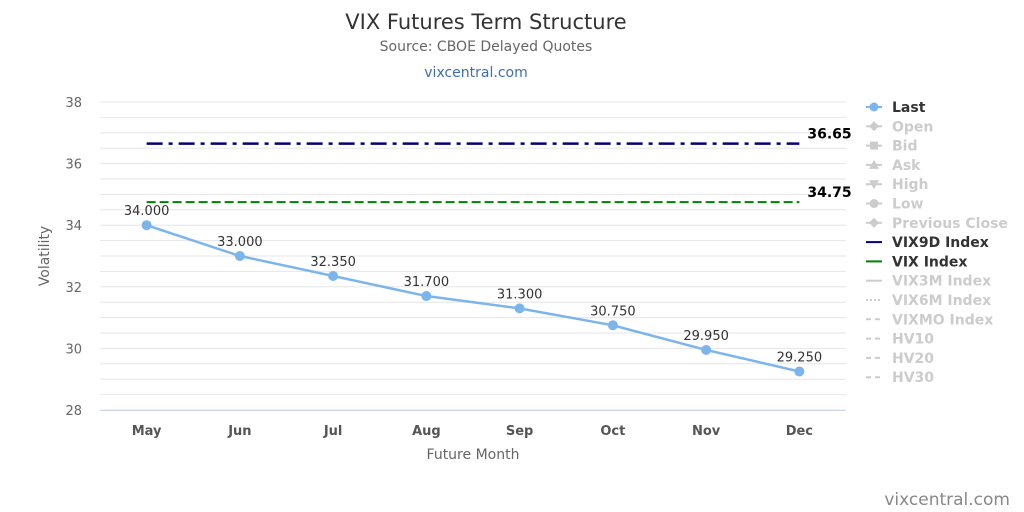 The image size is (1024, 512). What do you see at coordinates (520, 294) in the screenshot?
I see `last-data-label: 31.300` at bounding box center [520, 294].